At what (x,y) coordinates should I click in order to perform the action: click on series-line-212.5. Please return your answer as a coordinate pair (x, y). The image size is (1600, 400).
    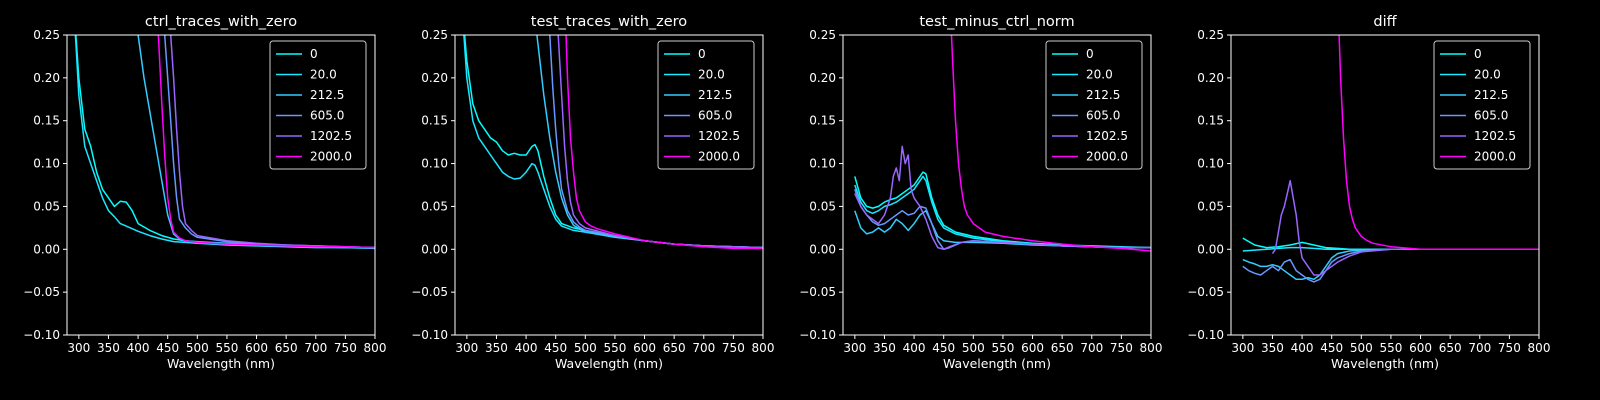
    Looking at the image, I should click on (1390, 264).